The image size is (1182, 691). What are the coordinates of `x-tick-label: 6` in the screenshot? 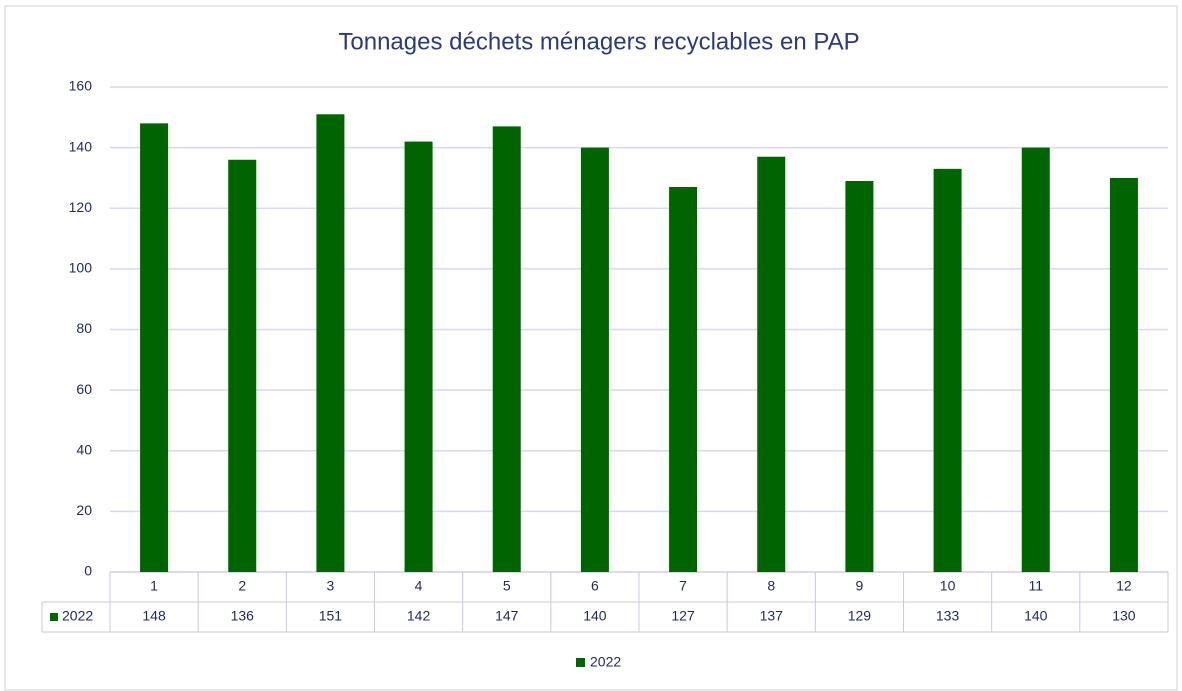 It's located at (595, 586).